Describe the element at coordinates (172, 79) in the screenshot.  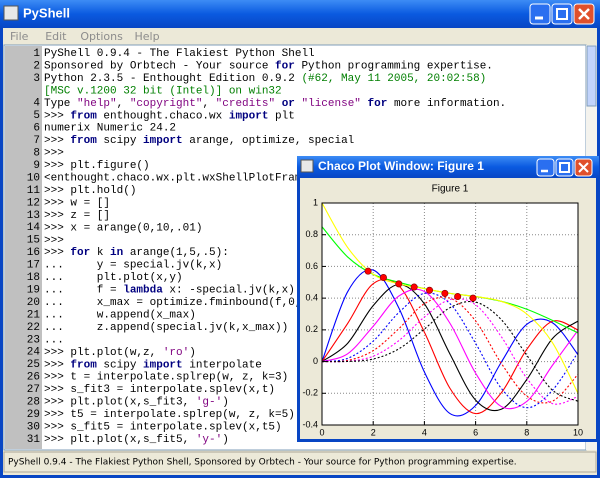
I see `code-token: Python 2.3.5 - Enthought Edition 0.9.2` at that location.